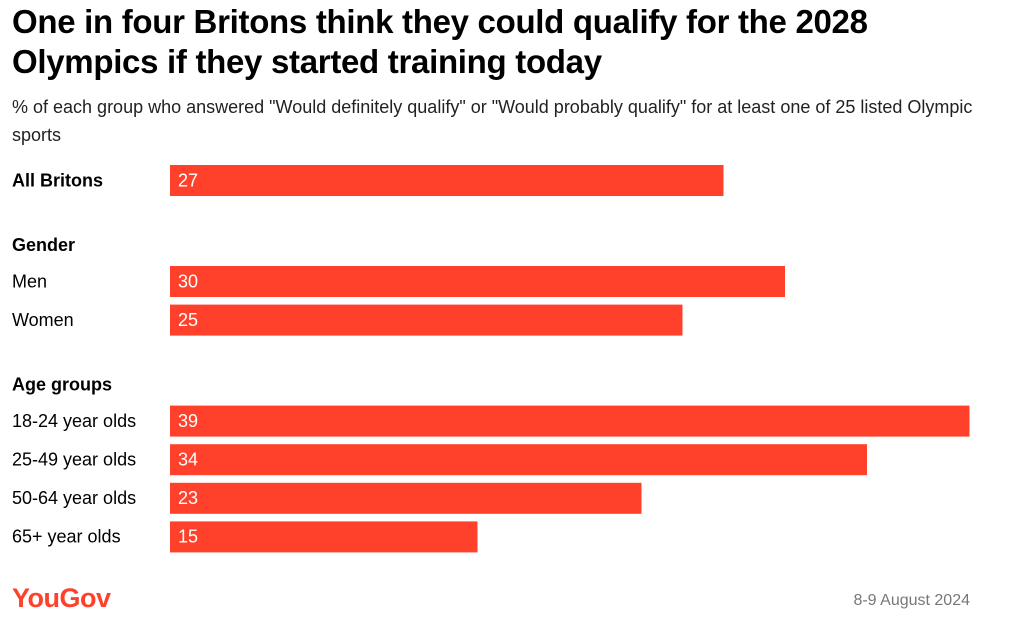  Describe the element at coordinates (188, 320) in the screenshot. I see `value-label: 25` at that location.